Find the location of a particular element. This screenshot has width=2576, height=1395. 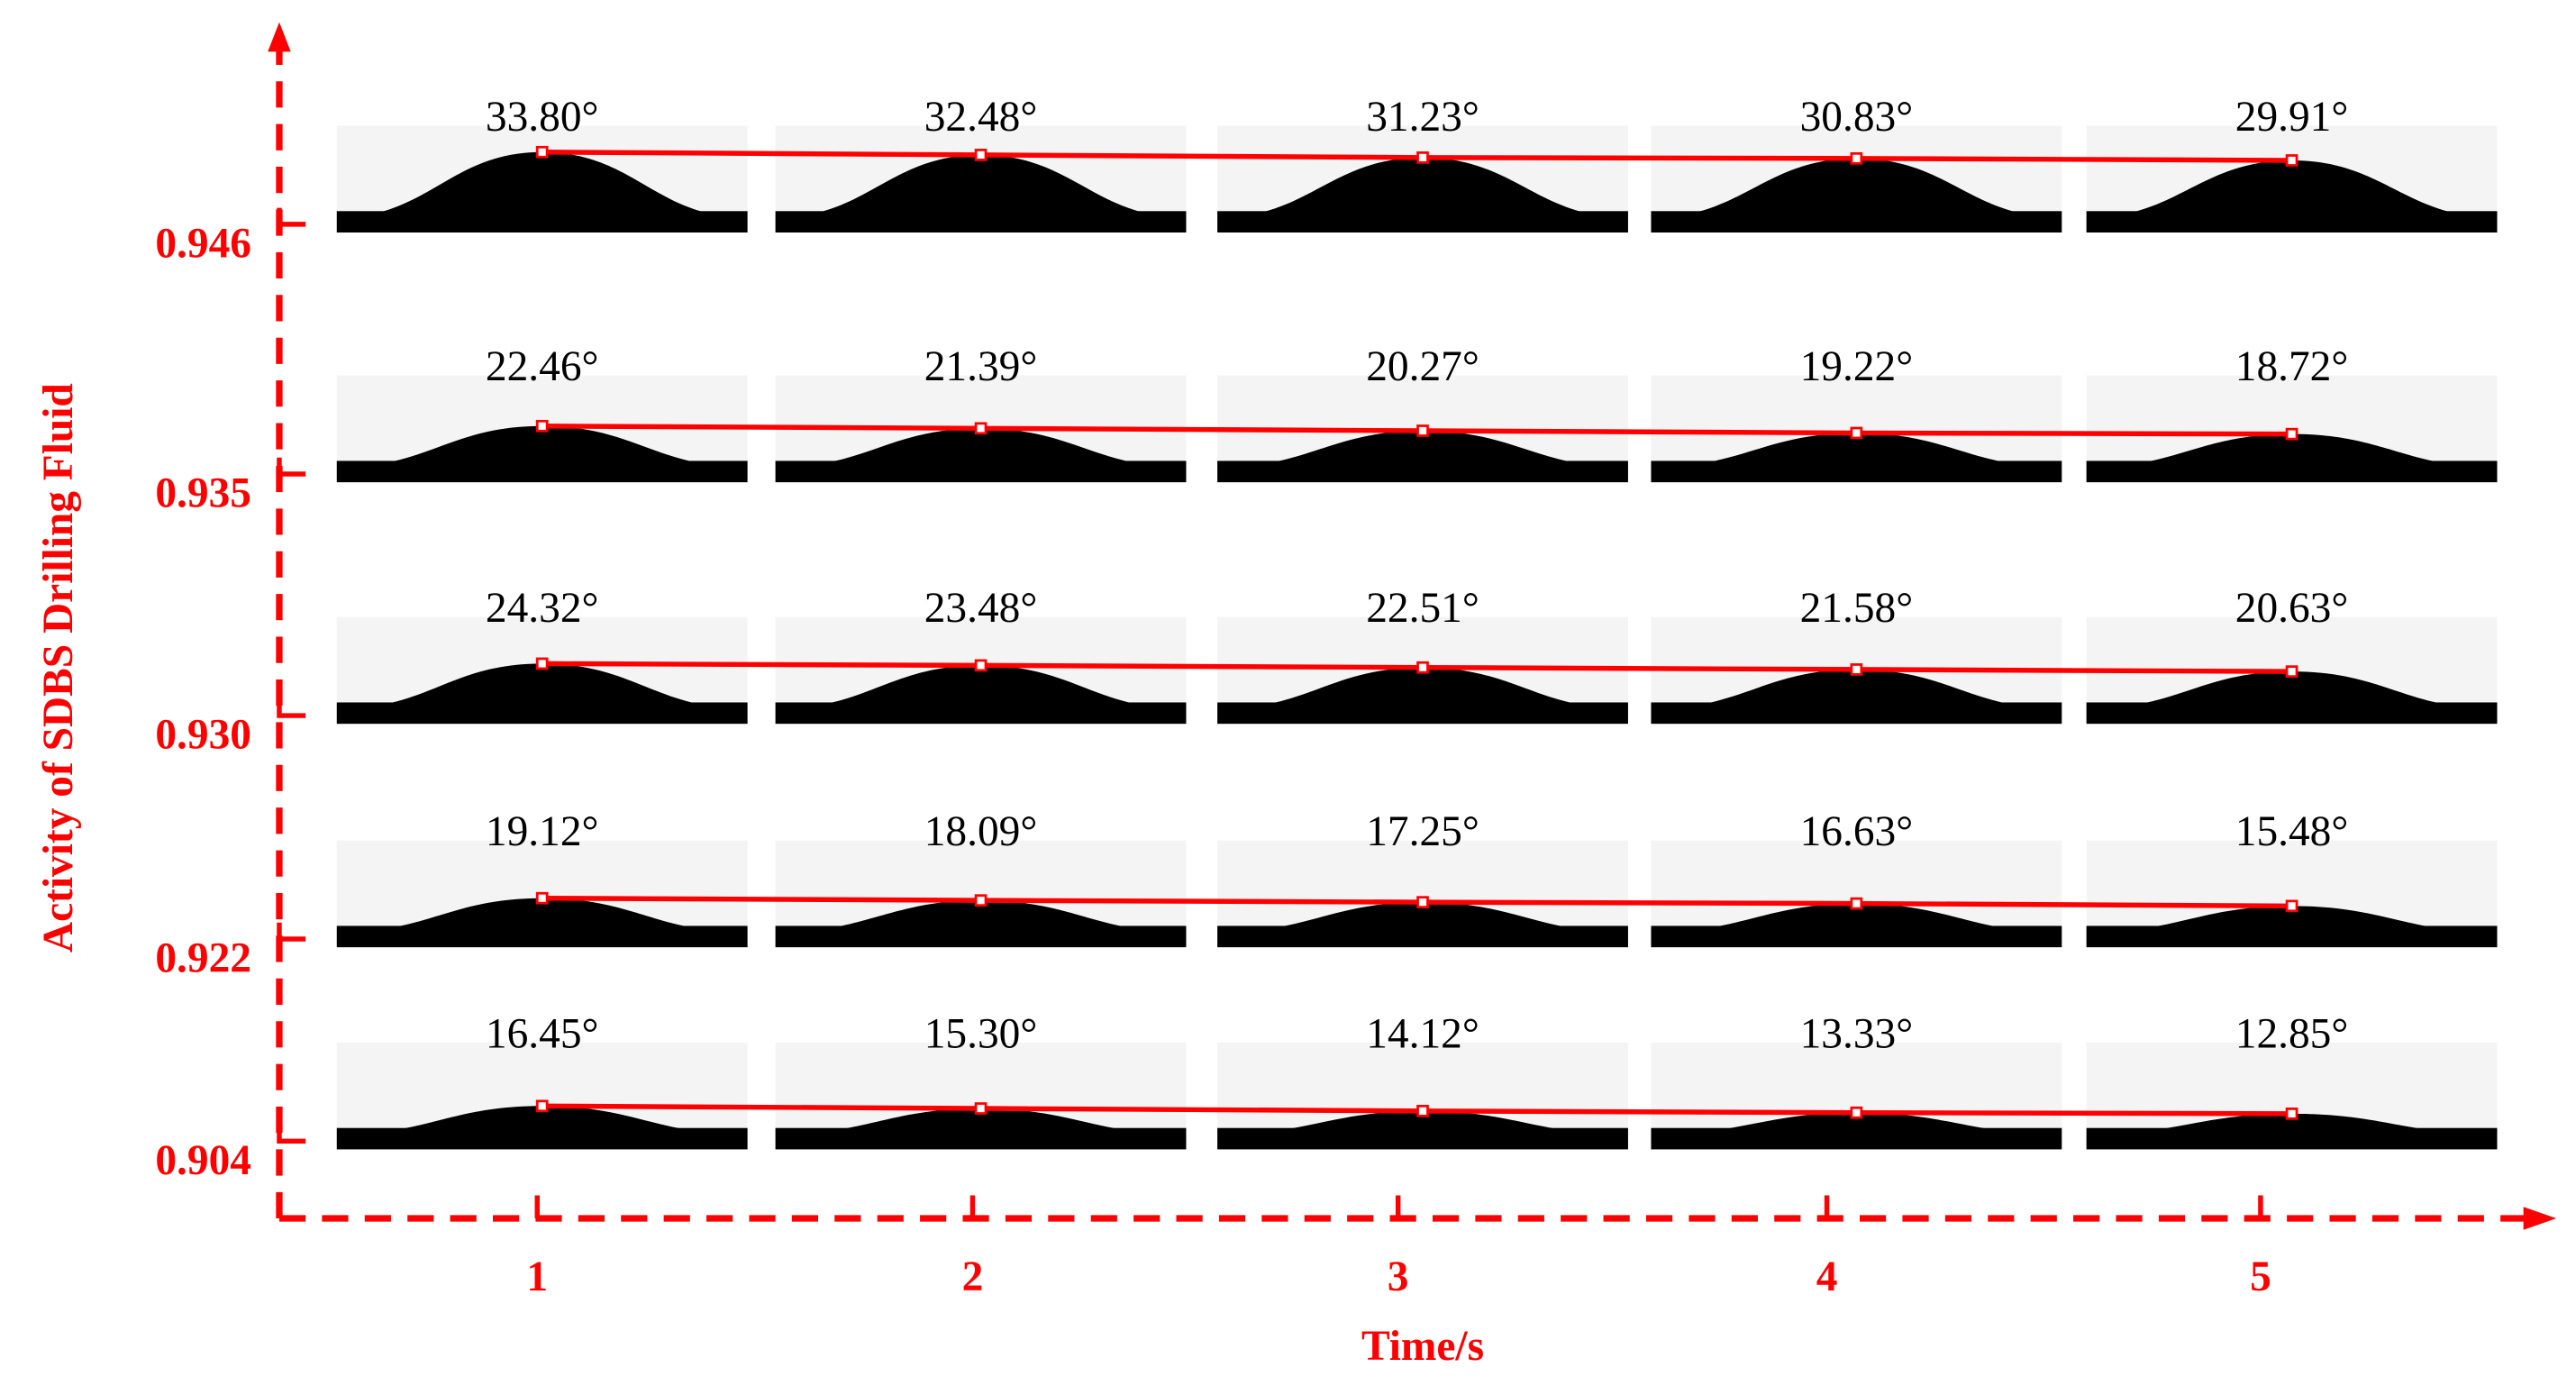

angle-label: 30.83° is located at coordinates (1857, 117).